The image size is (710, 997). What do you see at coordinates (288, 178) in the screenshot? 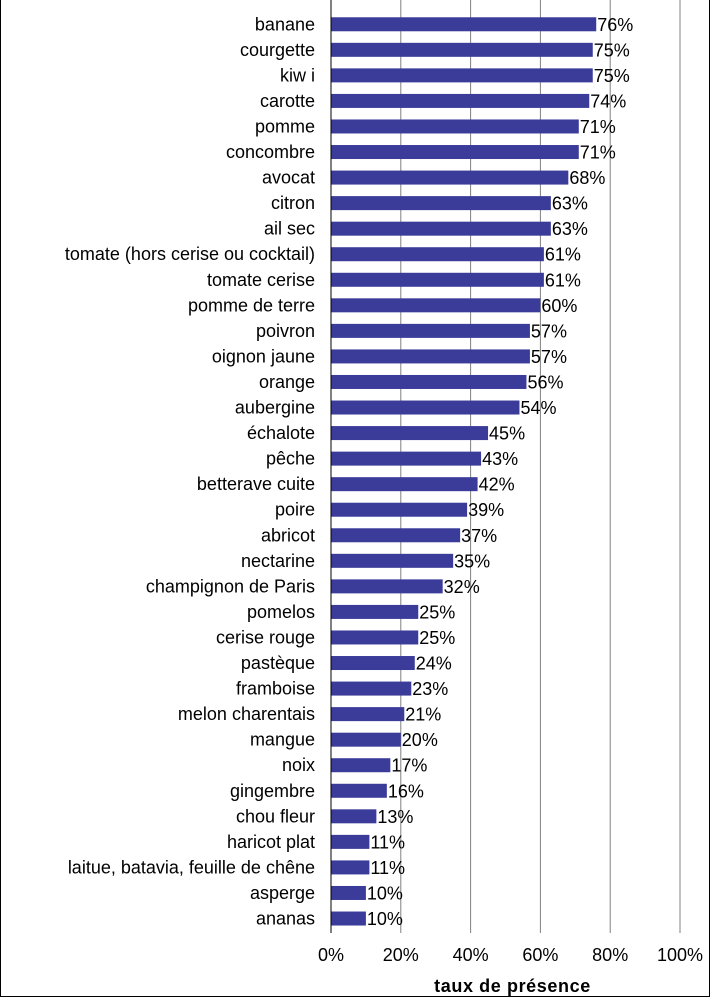
I see `category-label: avocat` at bounding box center [288, 178].